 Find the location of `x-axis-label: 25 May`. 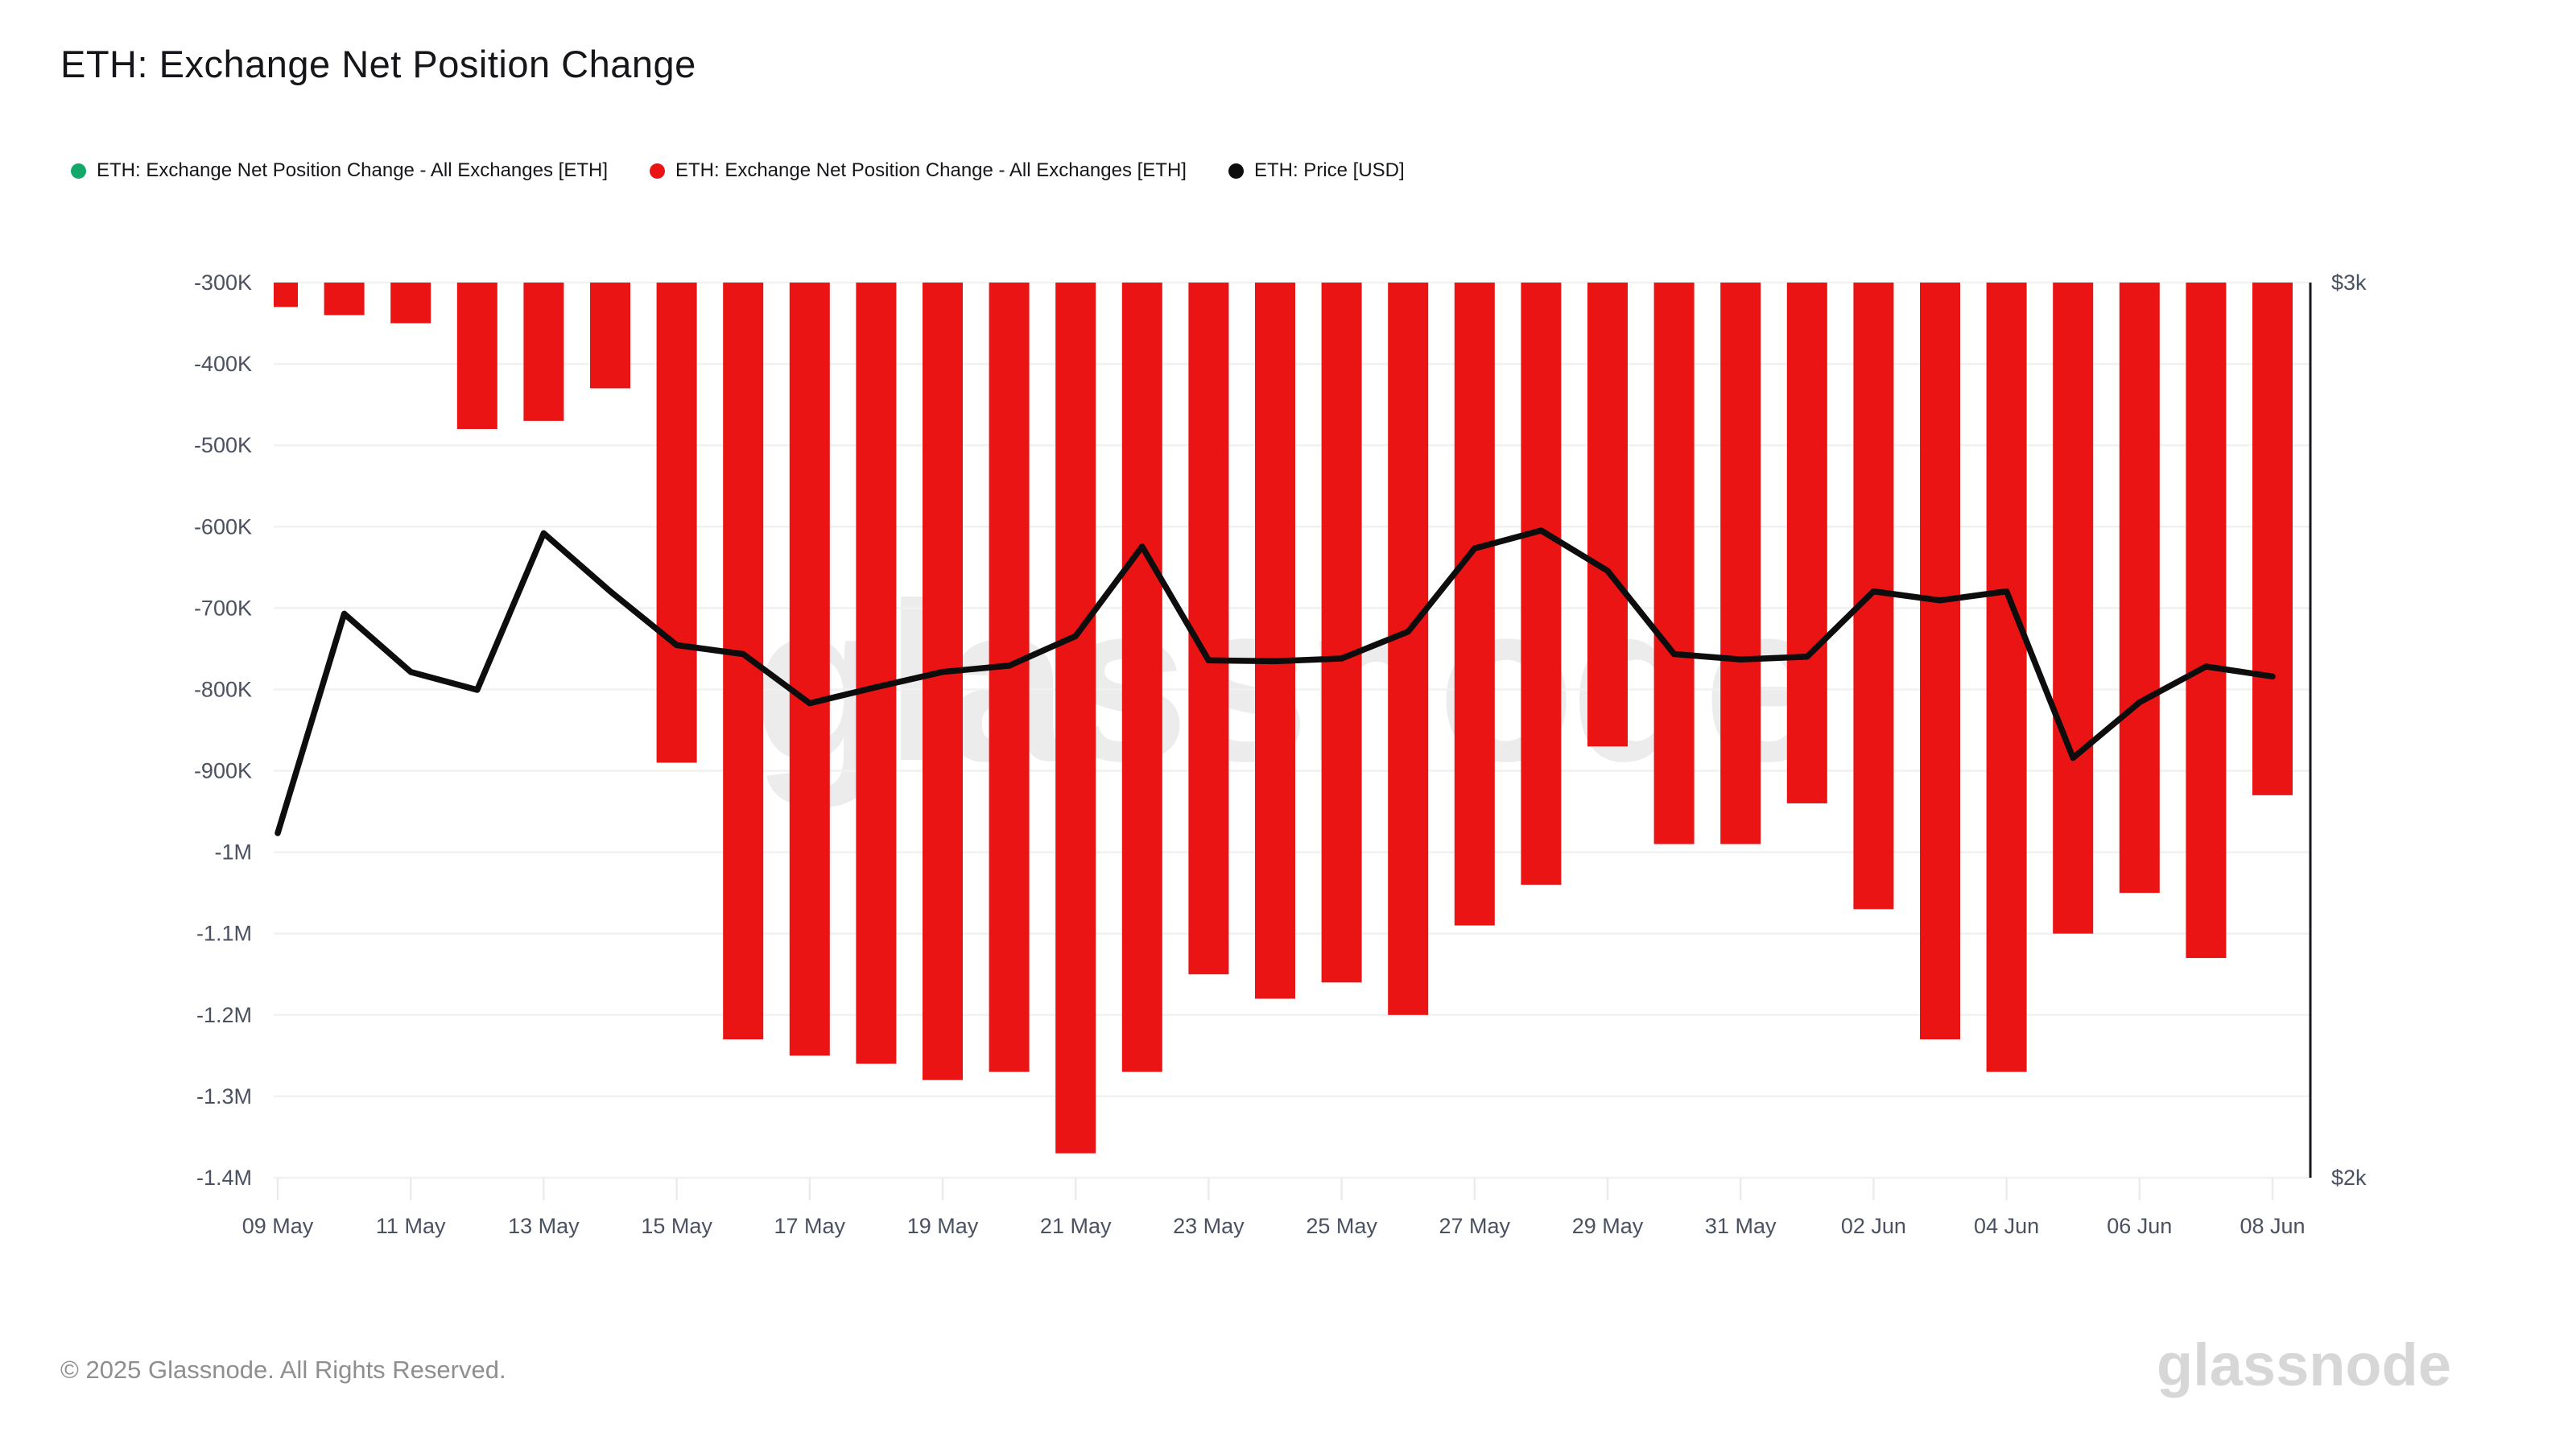

x-axis-label: 25 May is located at coordinates (1341, 1226).